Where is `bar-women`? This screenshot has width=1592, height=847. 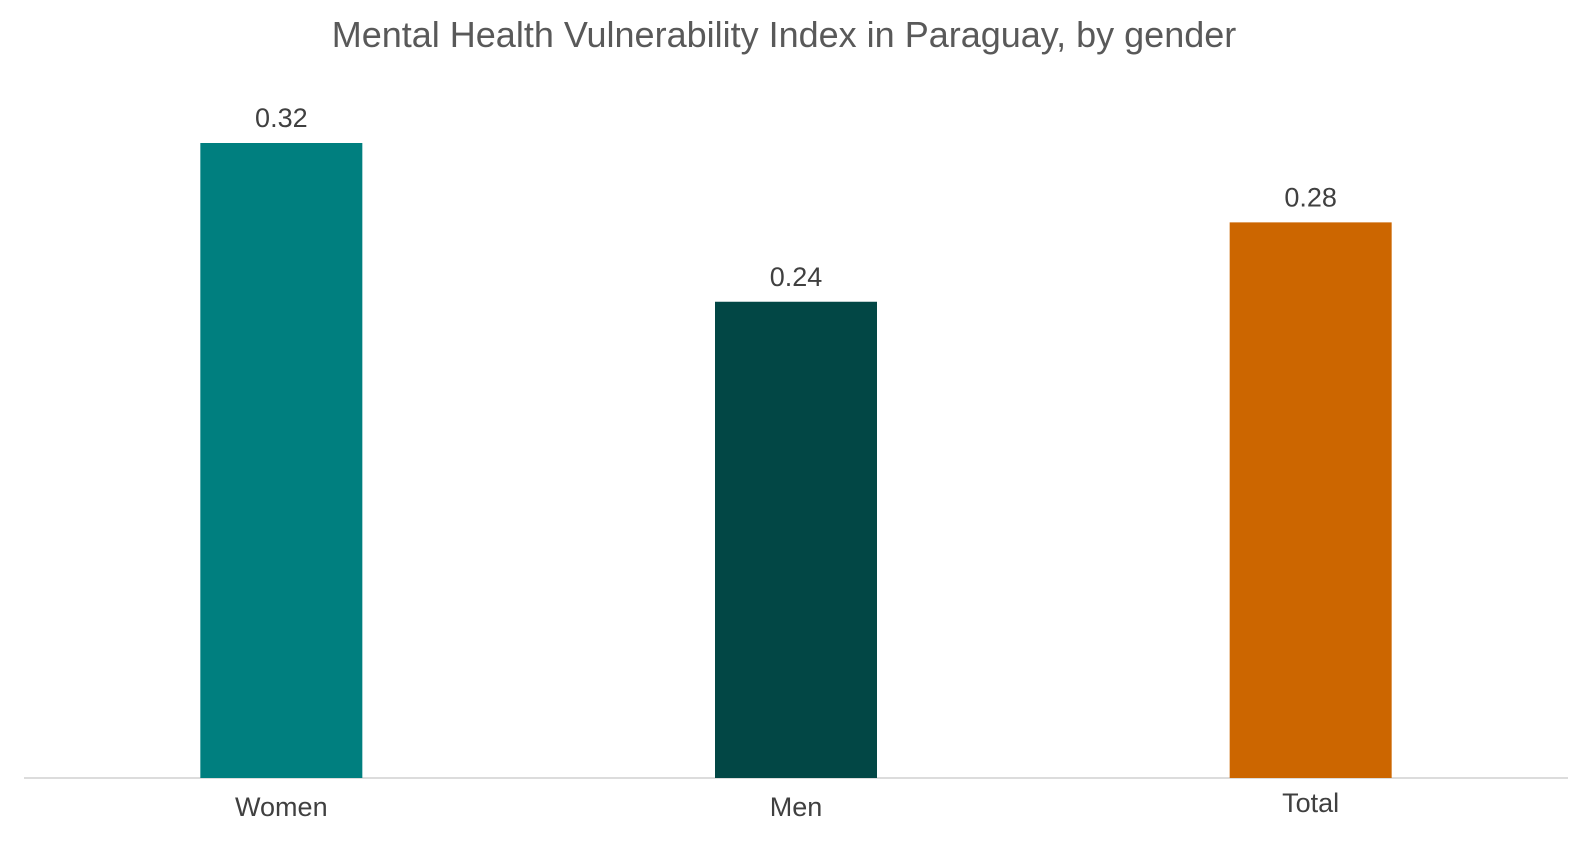
bar-women is located at coordinates (281, 460).